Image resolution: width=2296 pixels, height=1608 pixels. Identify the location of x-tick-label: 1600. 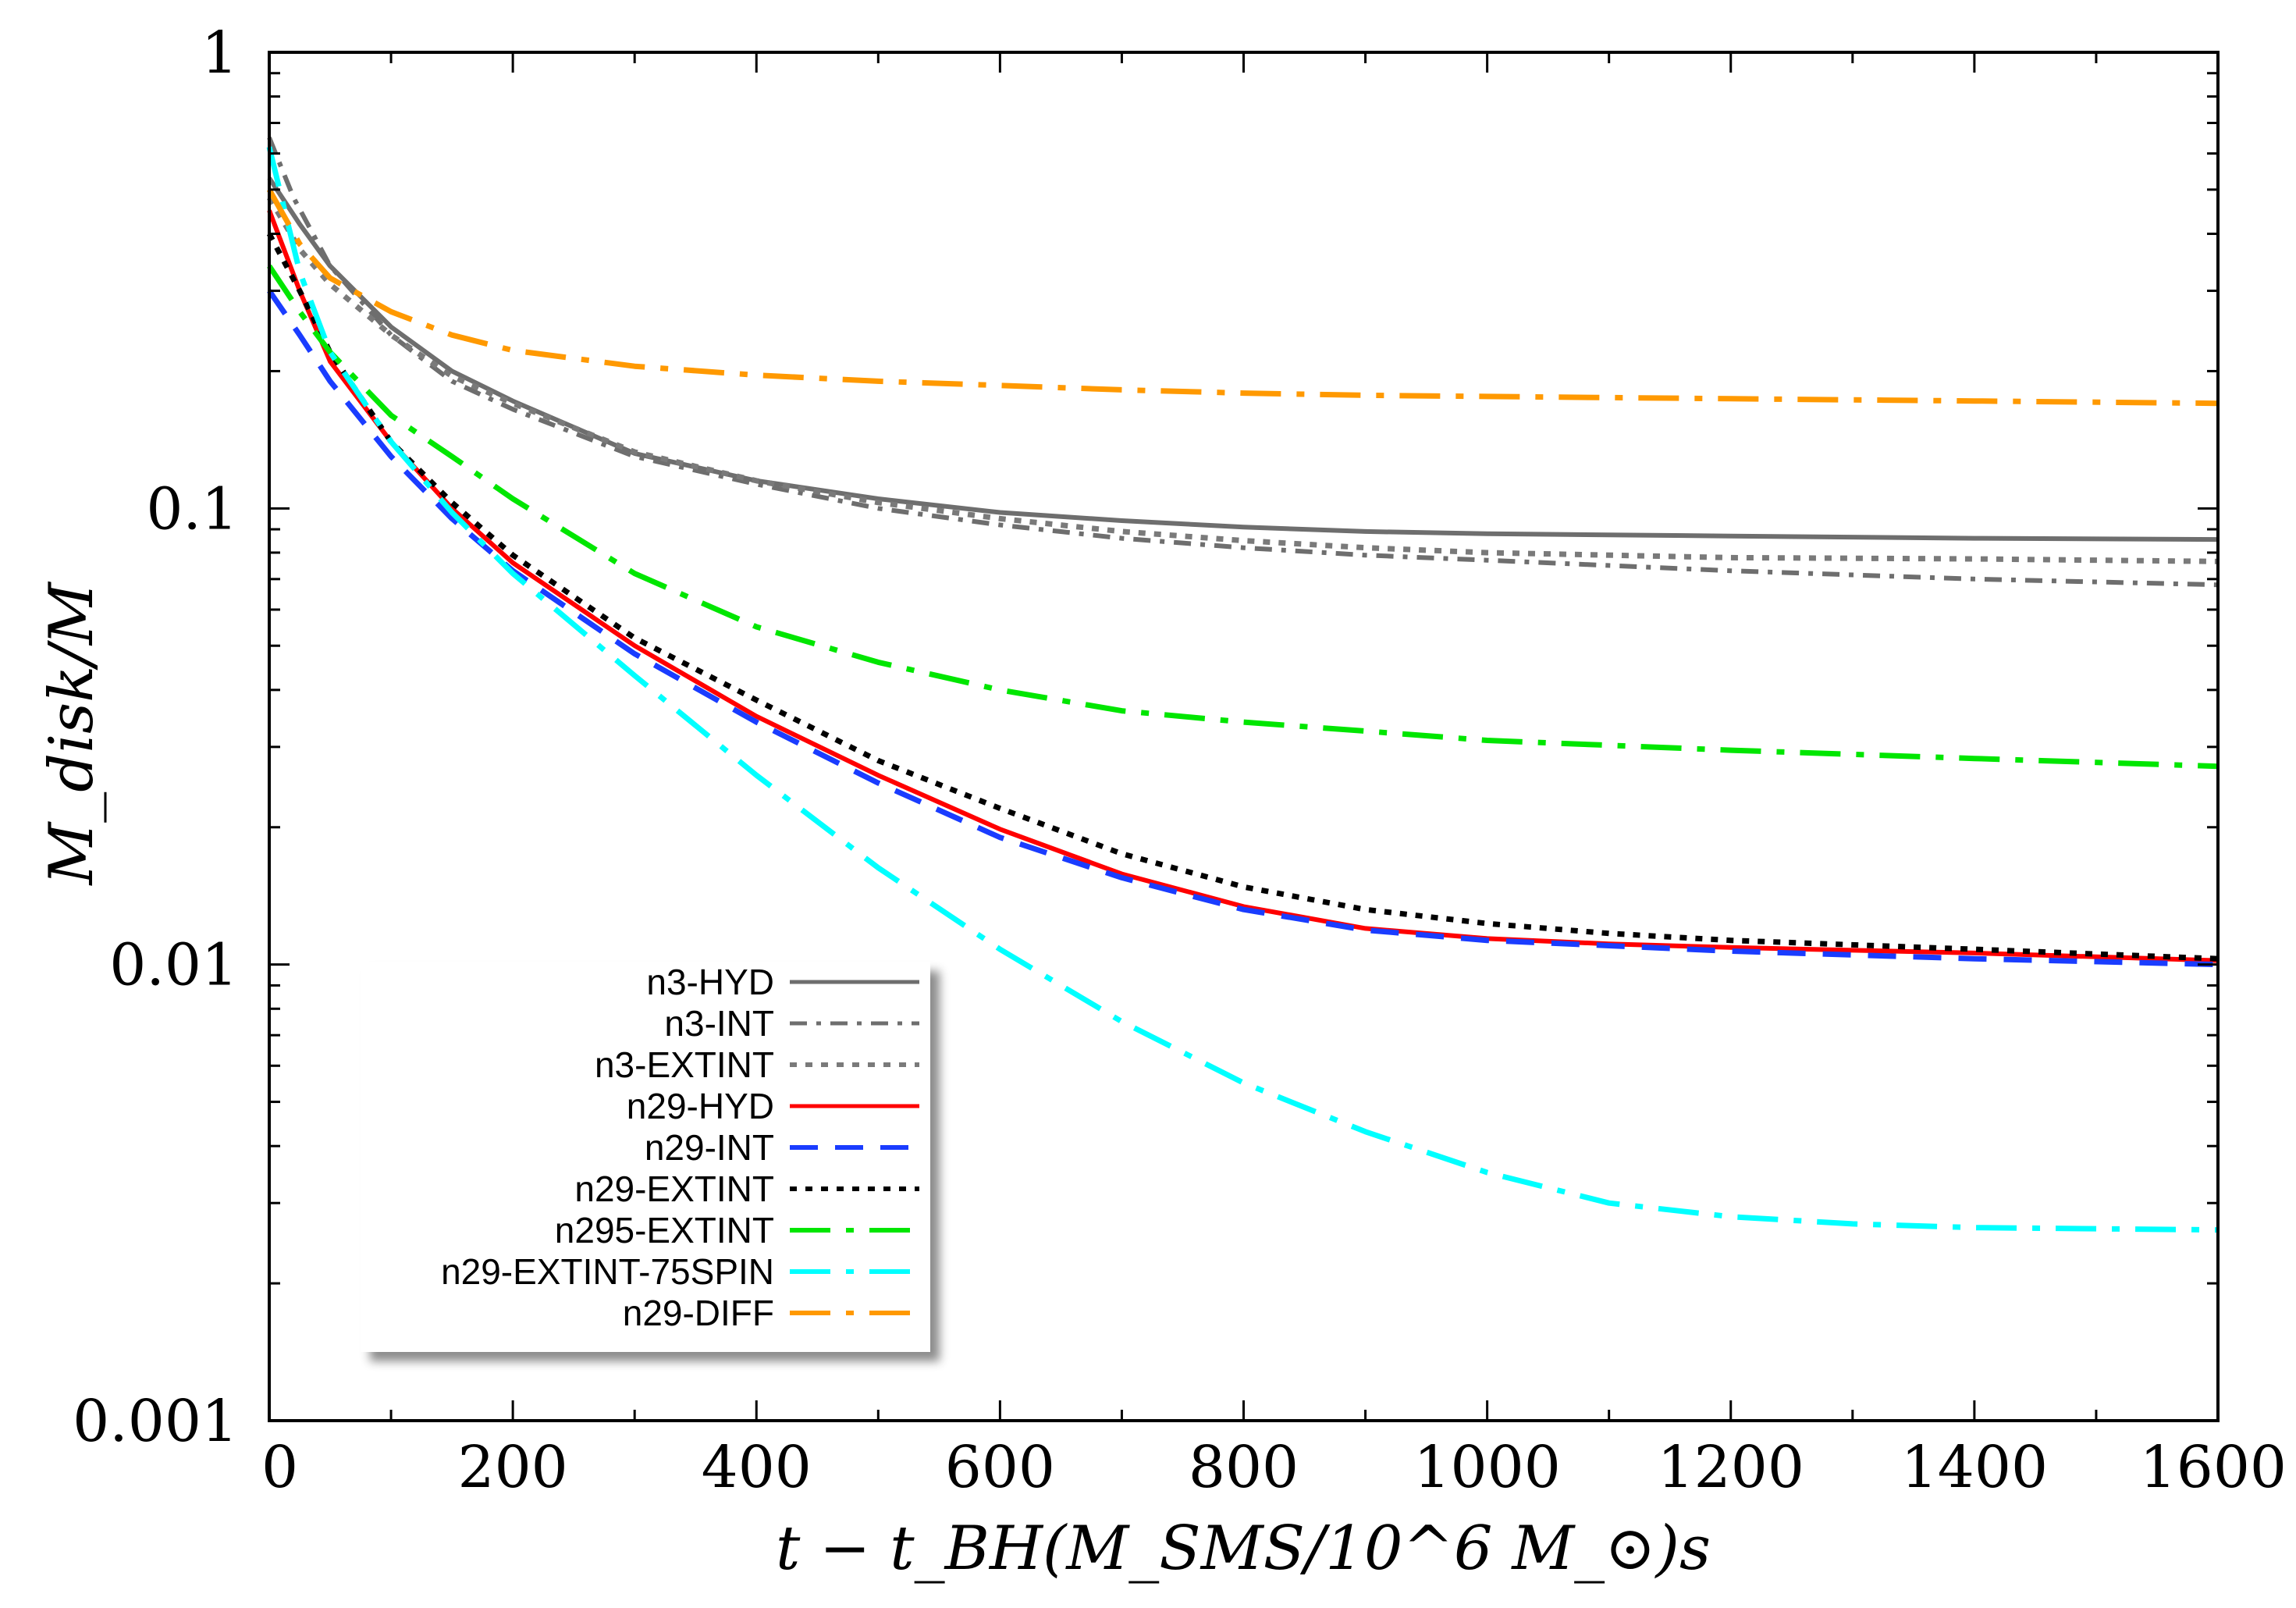
(2213, 1468).